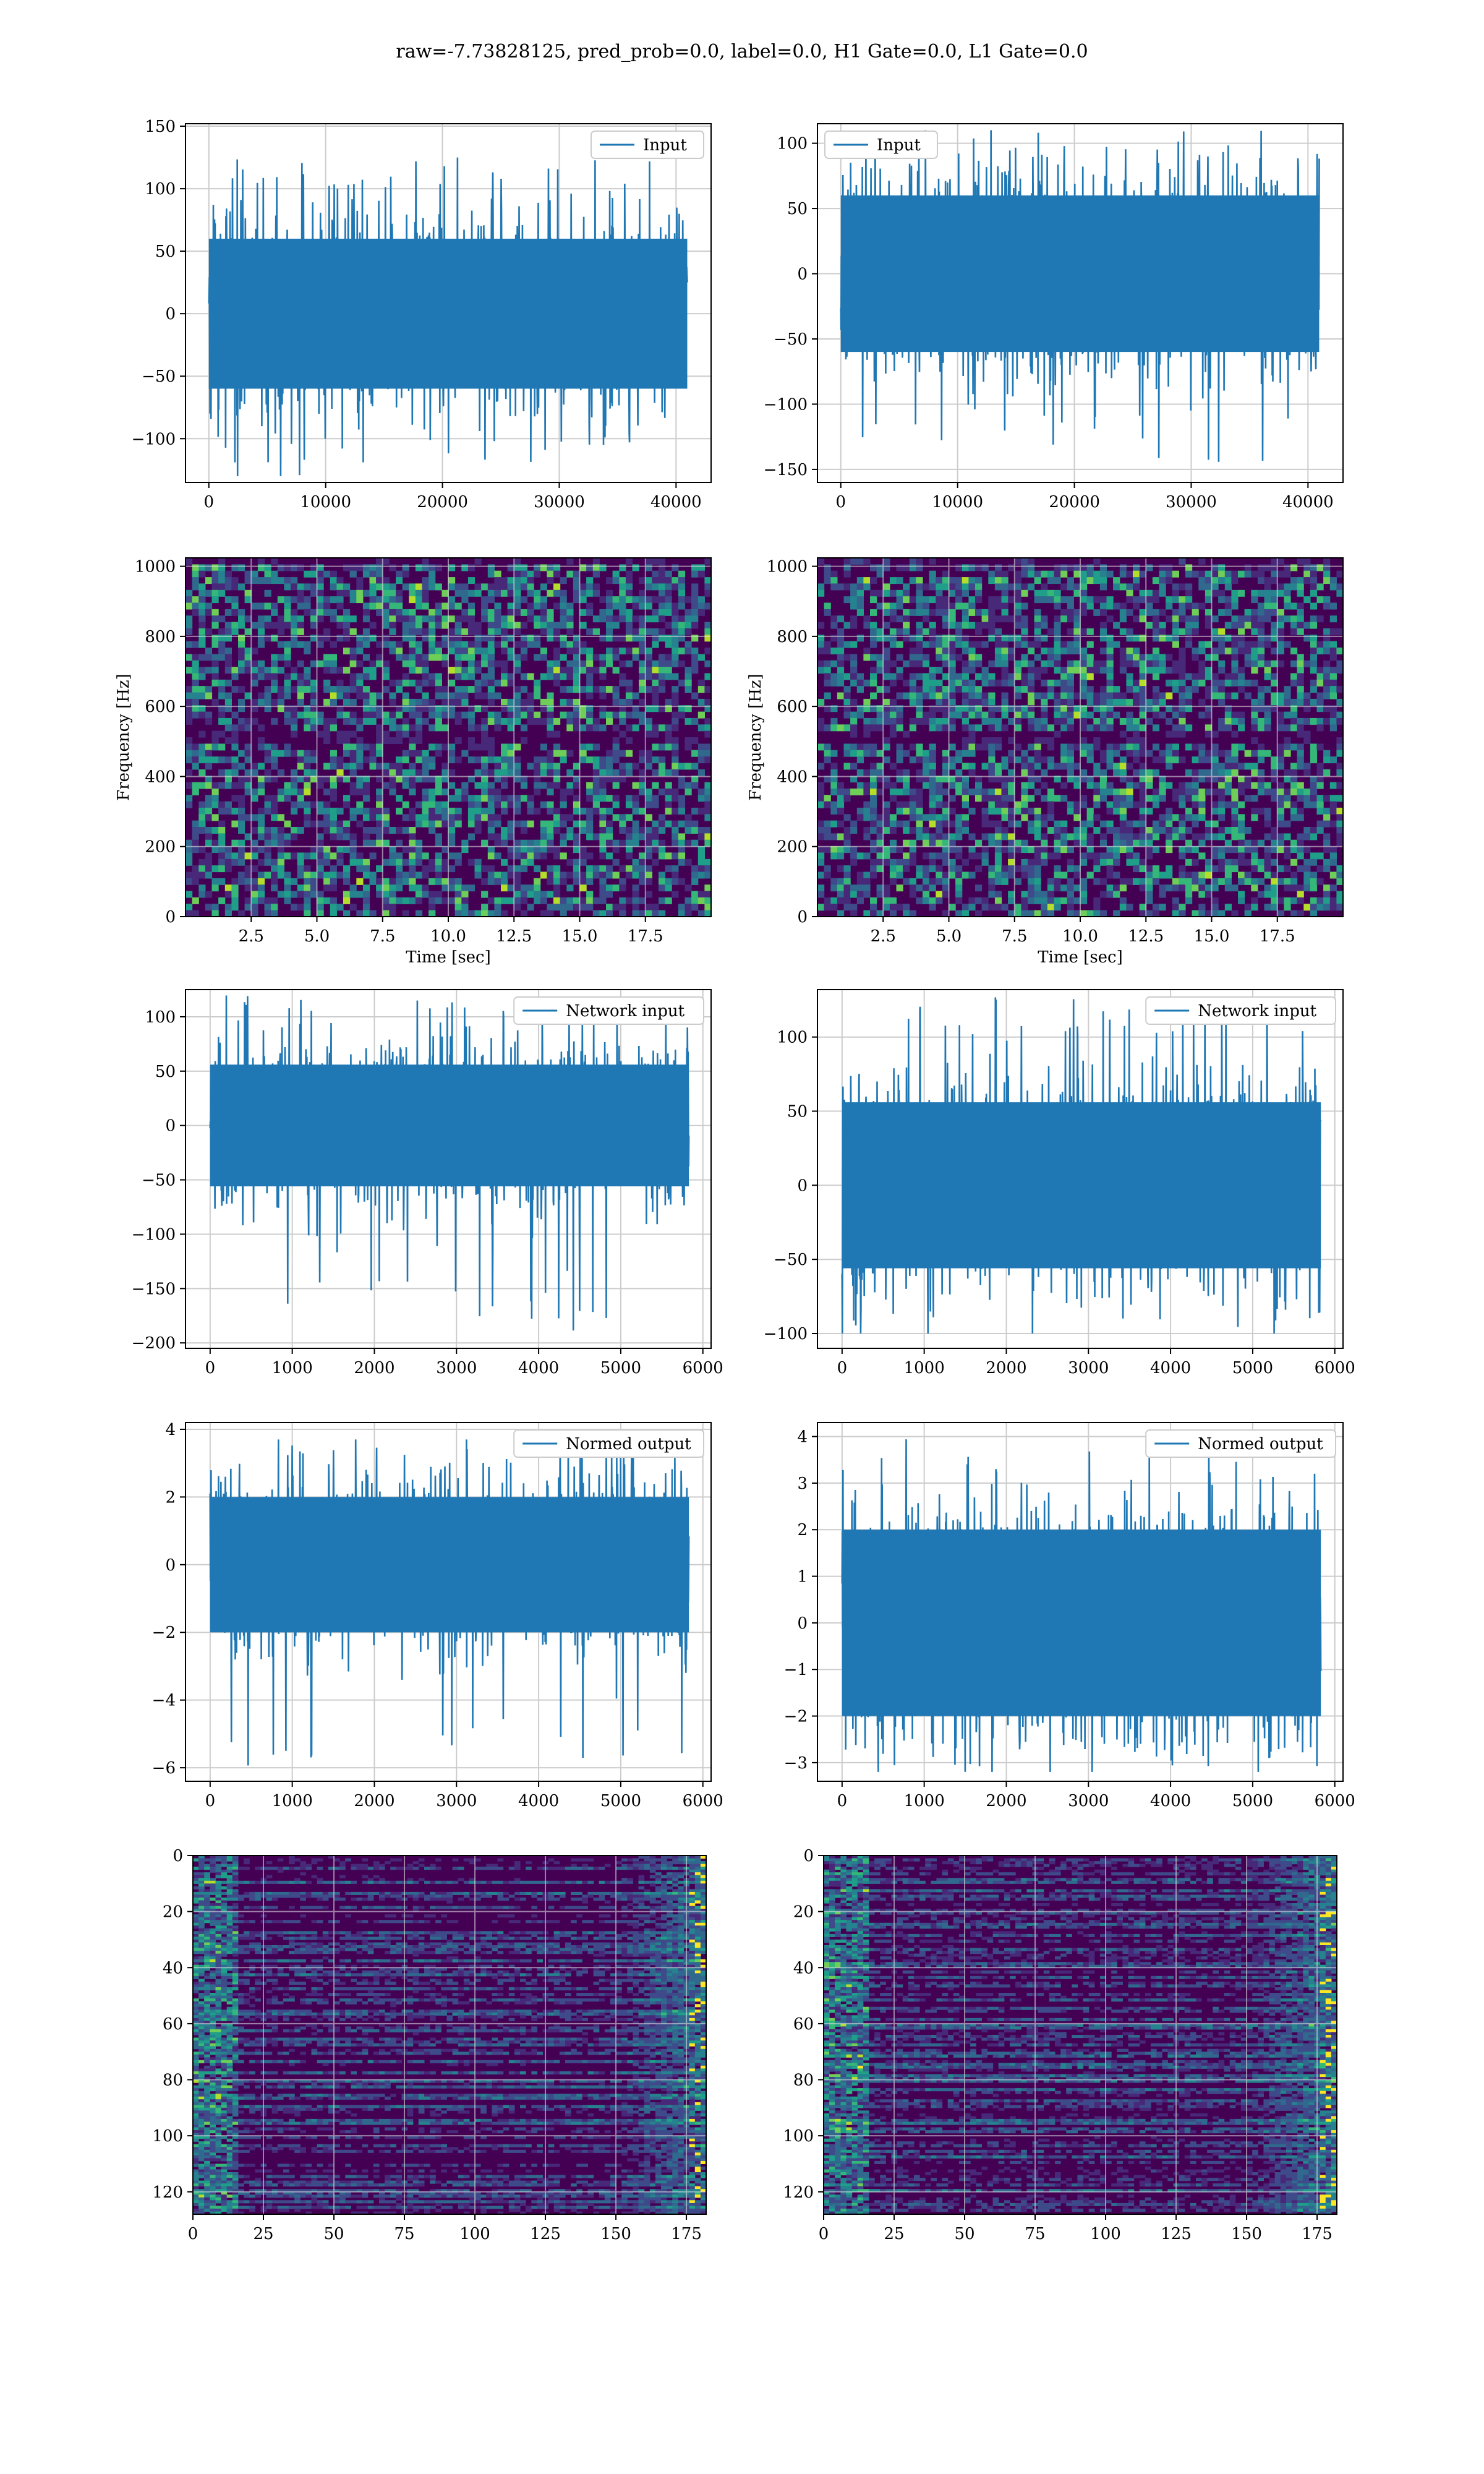 The height and width of the screenshot is (2474, 1484). What do you see at coordinates (686, 2234) in the screenshot?
I see `x-tick-label: 175` at bounding box center [686, 2234].